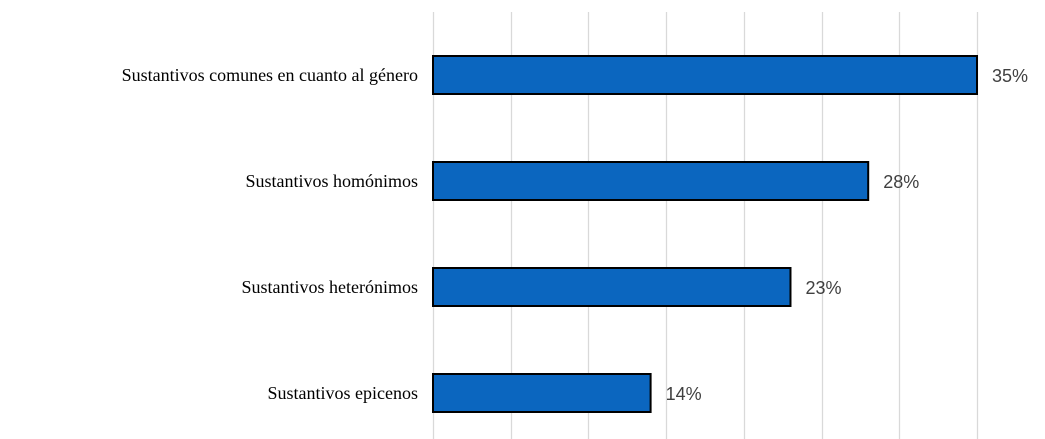 This screenshot has width=1045, height=439. Describe the element at coordinates (343, 393) in the screenshot. I see `category-label: Sustantivos epicenos` at that location.